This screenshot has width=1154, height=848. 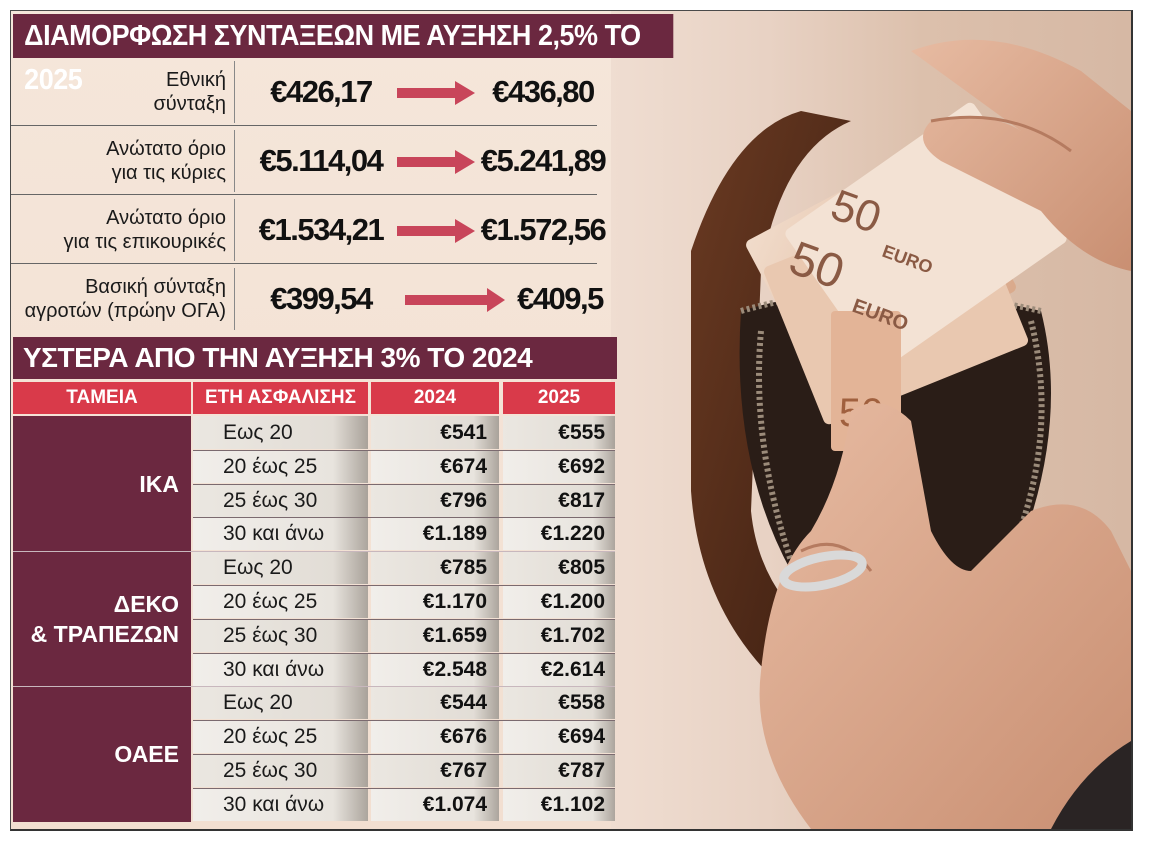 I want to click on header-years: ΕΤΗ ΑΣΦΑΛΙΣΗΣ, so click(x=280, y=398).